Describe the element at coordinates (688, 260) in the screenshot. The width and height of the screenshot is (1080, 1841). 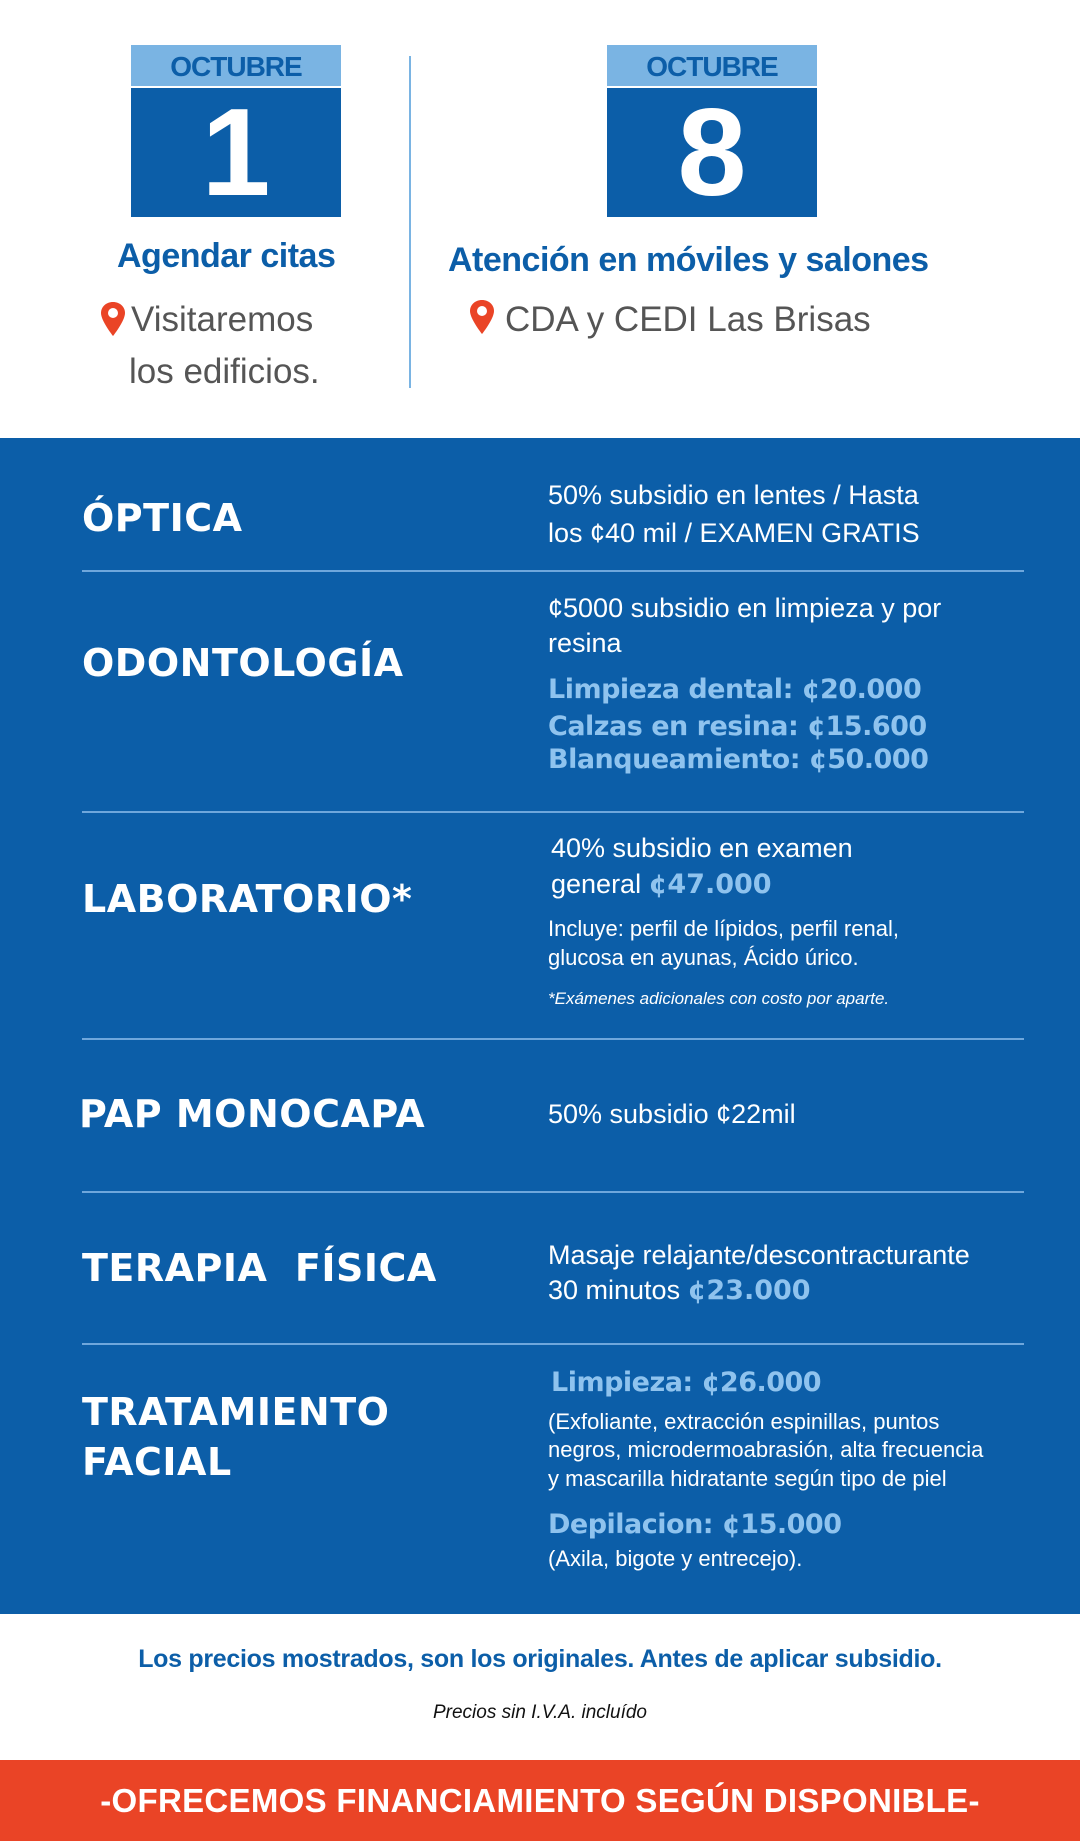
I see `event-title: Atención en móviles y salones` at that location.